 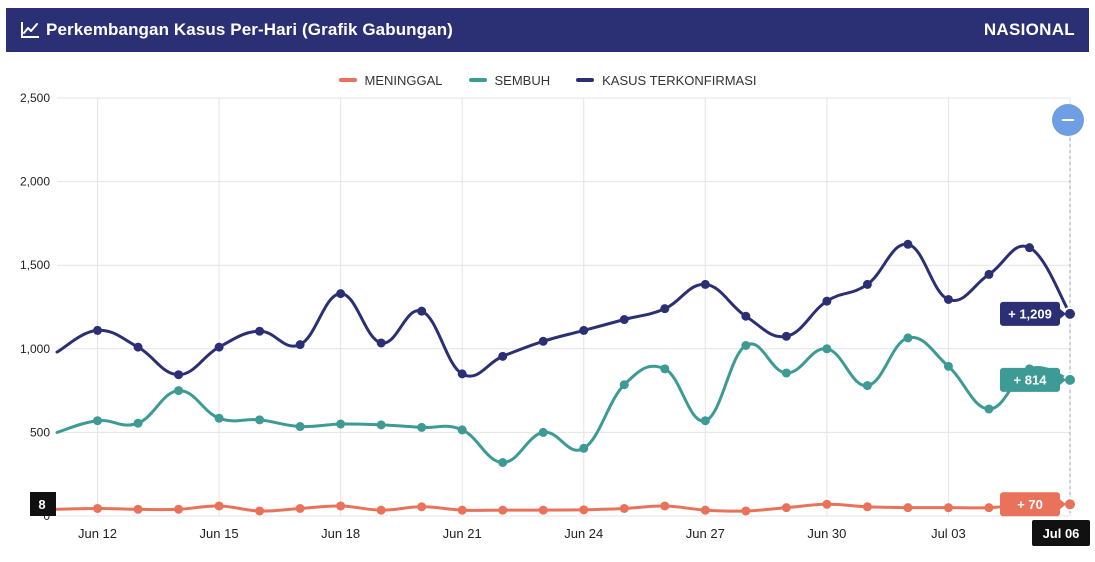 What do you see at coordinates (666, 80) in the screenshot?
I see `legend-item-kasus-terkonfirmasi: KASUS TERKONFIRMASI` at bounding box center [666, 80].